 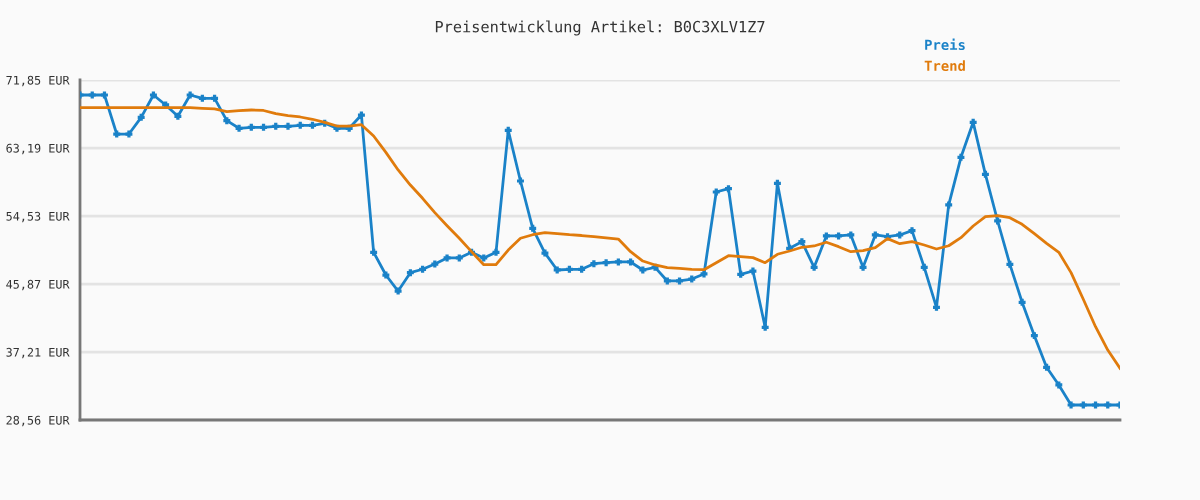 I want to click on y-tick-label: 45,87 EUR, so click(x=38, y=285).